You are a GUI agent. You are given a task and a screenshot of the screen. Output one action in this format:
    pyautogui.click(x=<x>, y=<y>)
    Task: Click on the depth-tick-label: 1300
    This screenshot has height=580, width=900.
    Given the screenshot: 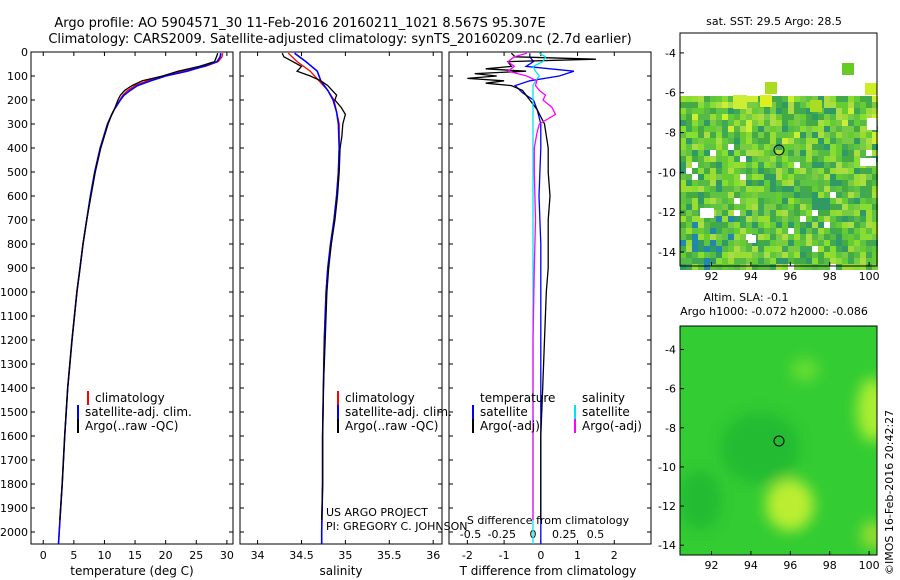 What is the action you would take?
    pyautogui.click(x=14, y=364)
    